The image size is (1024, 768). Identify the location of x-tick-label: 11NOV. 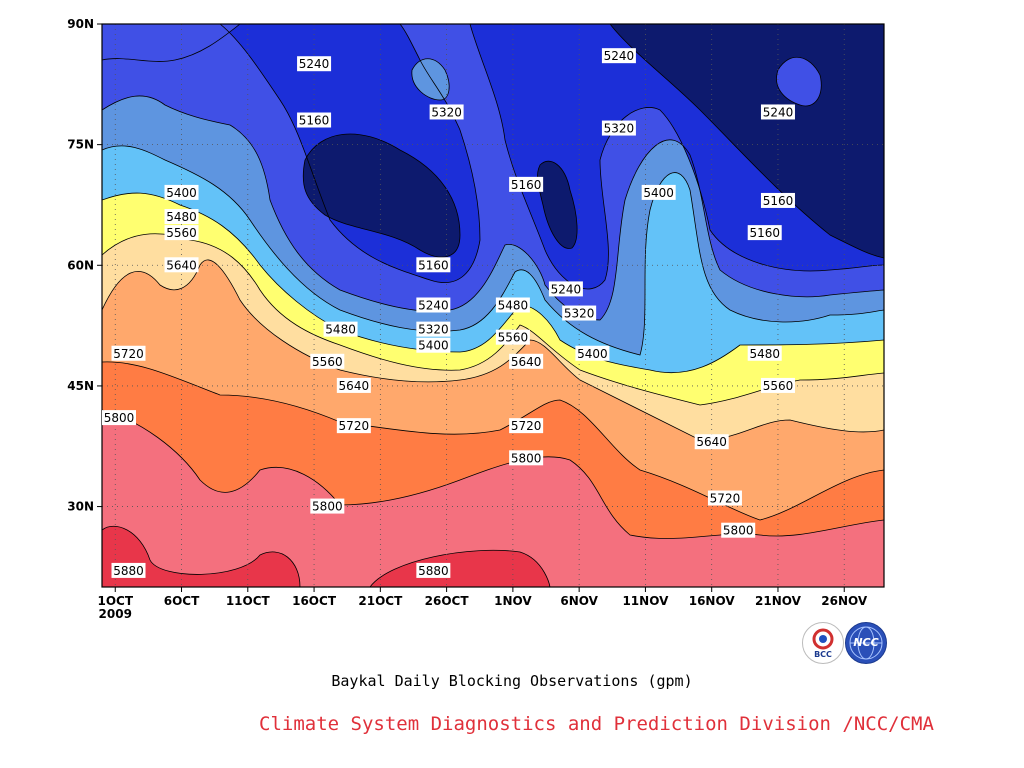
(645, 601).